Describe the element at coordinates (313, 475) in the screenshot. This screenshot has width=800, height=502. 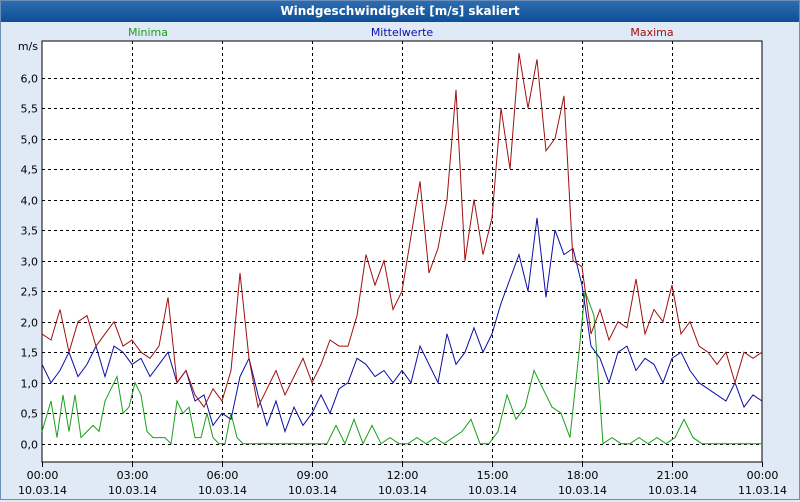
I see `x-tick-time: 09:00` at that location.